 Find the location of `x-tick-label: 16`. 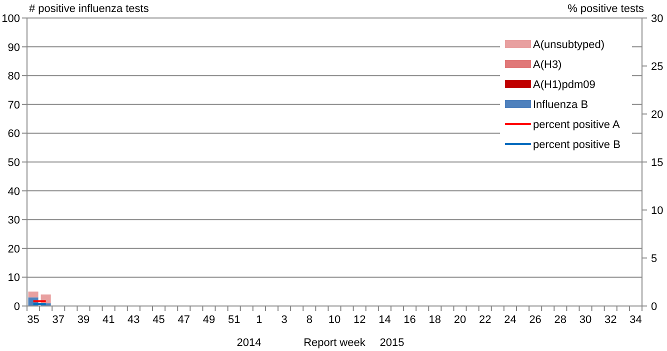

x-tick-label: 16 is located at coordinates (410, 320).